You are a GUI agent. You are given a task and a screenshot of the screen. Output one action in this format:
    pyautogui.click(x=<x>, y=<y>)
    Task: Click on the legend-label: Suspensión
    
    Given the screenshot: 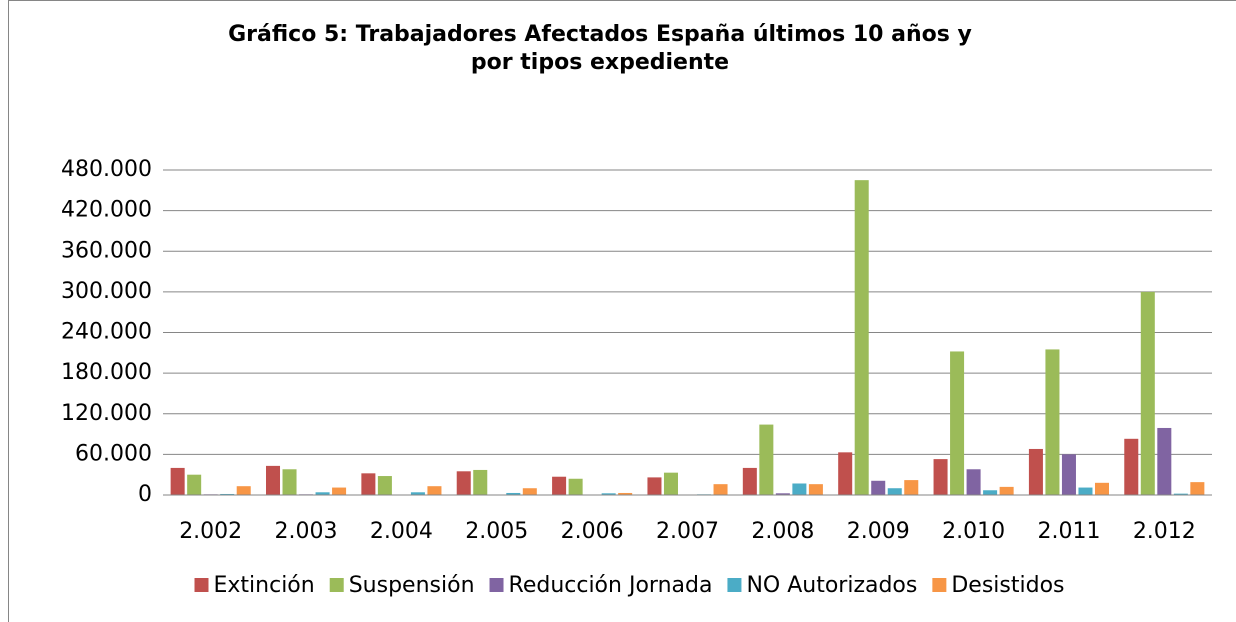 What is the action you would take?
    pyautogui.click(x=412, y=585)
    